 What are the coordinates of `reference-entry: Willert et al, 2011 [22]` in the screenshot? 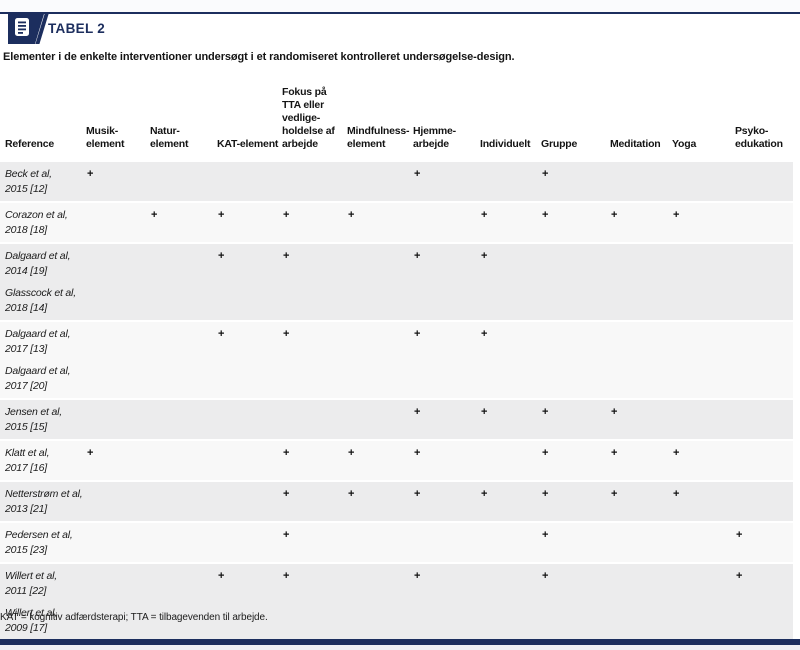 It's located at (31, 583).